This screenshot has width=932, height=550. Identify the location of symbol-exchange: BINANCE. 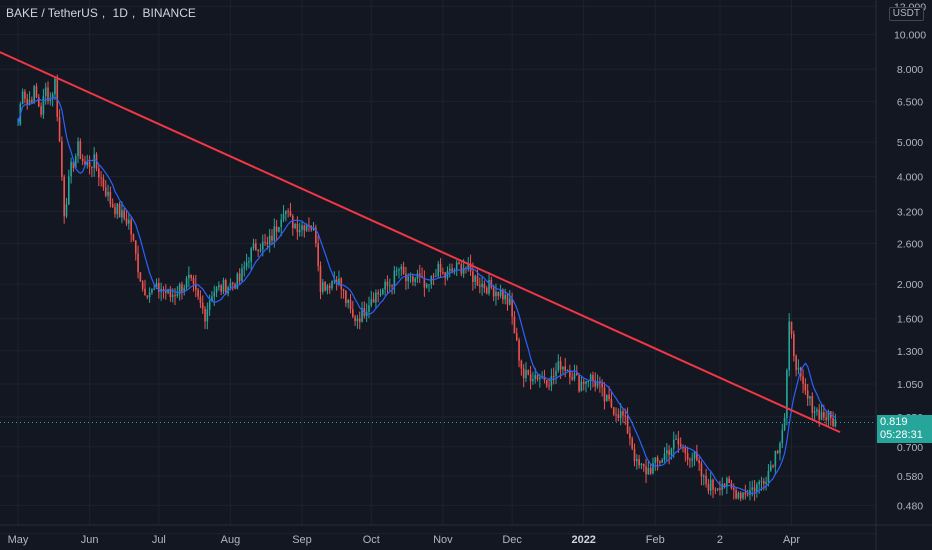
(169, 13).